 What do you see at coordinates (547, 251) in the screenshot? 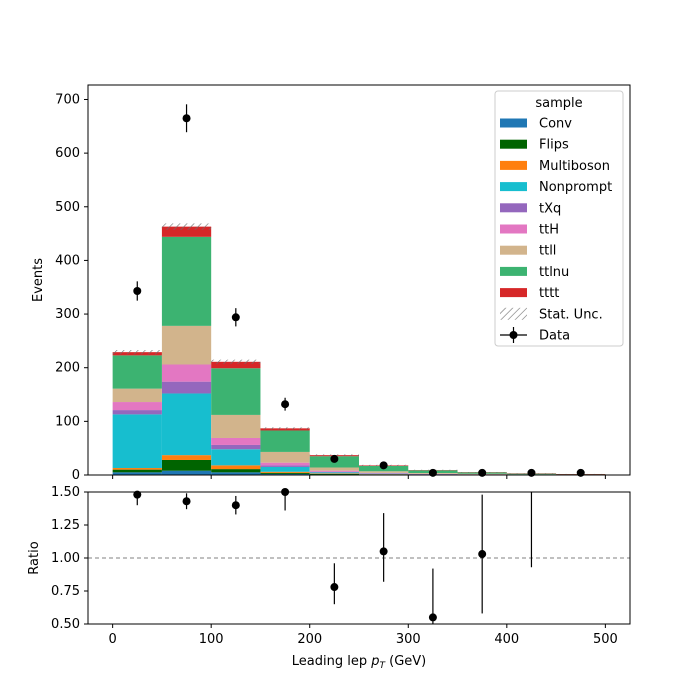
I see `legend-label-ttll: ttll` at bounding box center [547, 251].